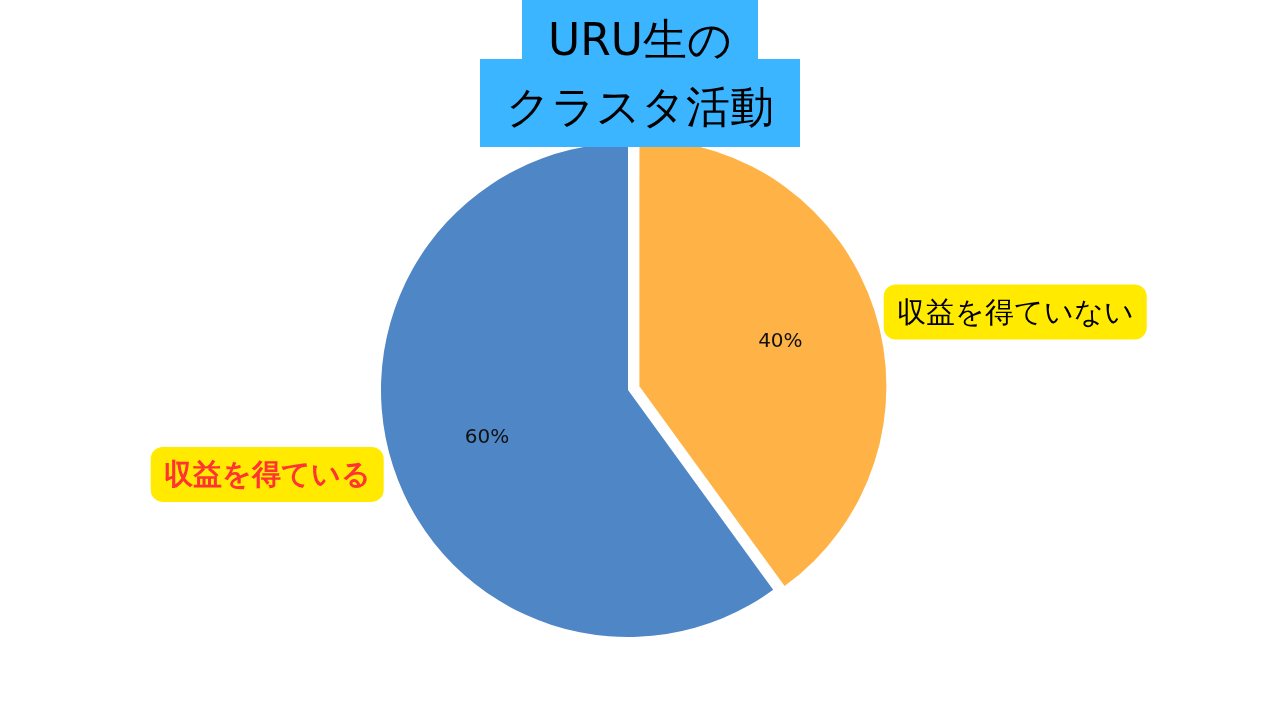 The width and height of the screenshot is (1280, 720). I want to click on slice-label: 収益を得ていない, so click(1015, 311).